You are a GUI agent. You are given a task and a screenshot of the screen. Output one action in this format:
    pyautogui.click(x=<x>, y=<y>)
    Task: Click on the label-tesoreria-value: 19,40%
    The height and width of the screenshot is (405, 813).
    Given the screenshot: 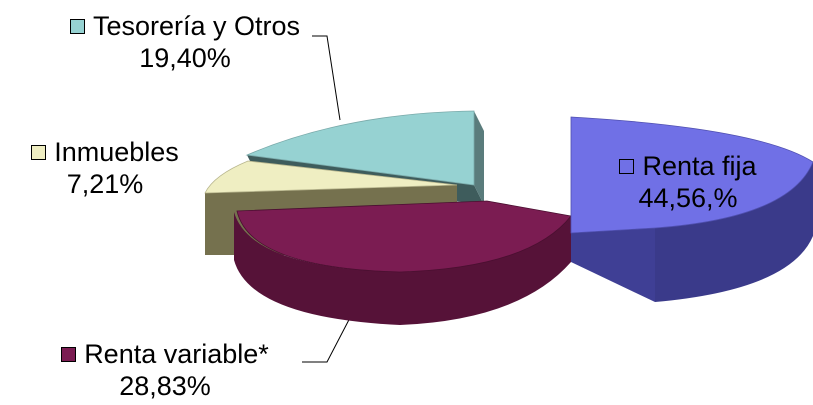 What is the action you would take?
    pyautogui.click(x=185, y=58)
    